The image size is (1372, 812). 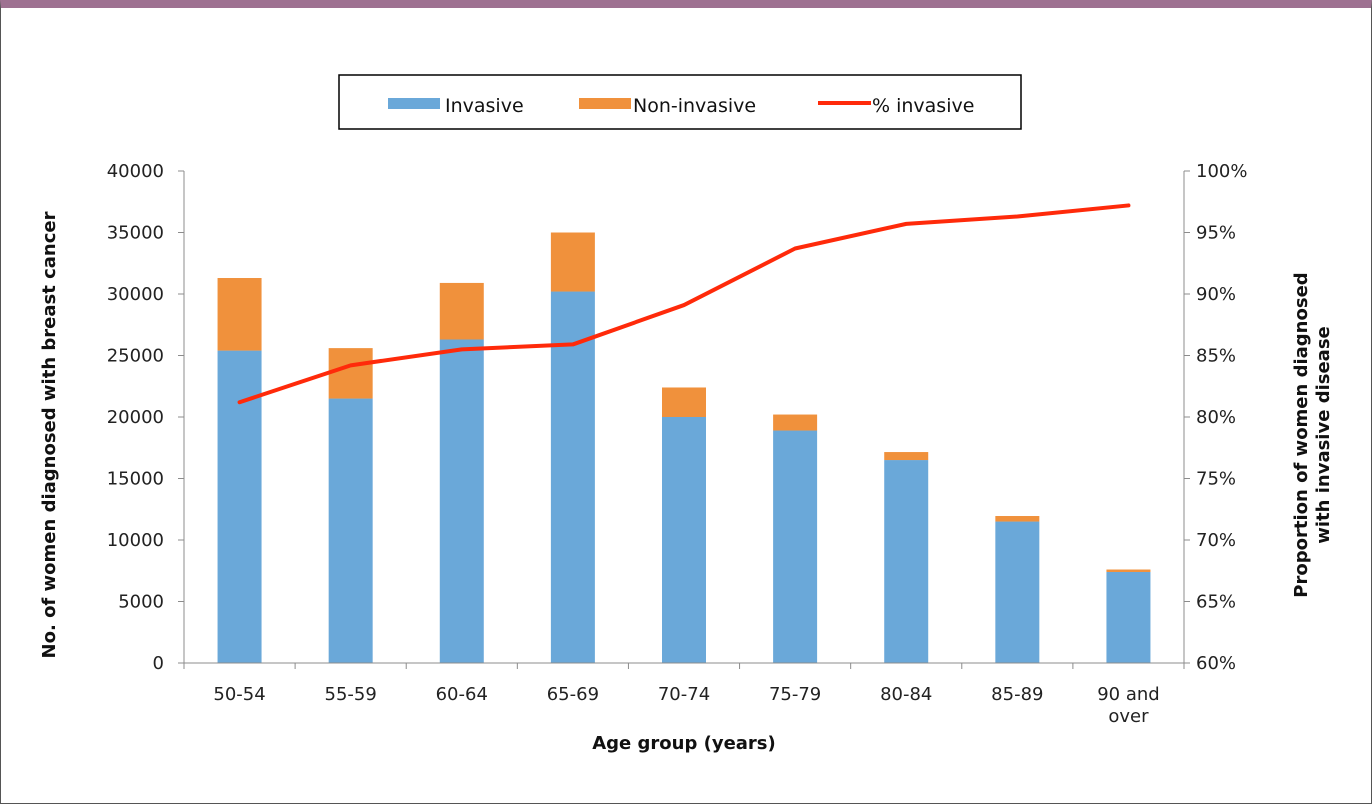 I want to click on y-tick-label: 35000, so click(x=135, y=233).